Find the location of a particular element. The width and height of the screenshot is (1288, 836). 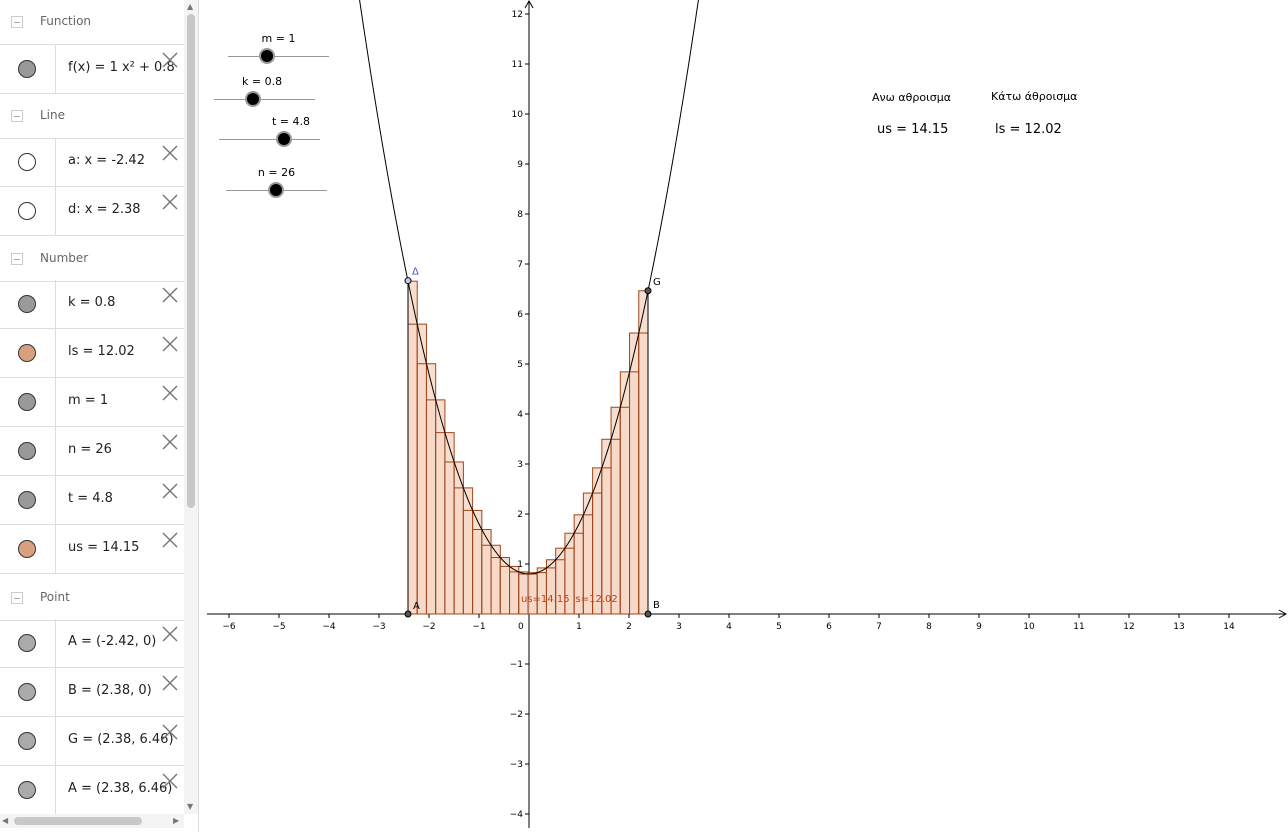

algebra-item: k = 0.8 is located at coordinates (92, 304).